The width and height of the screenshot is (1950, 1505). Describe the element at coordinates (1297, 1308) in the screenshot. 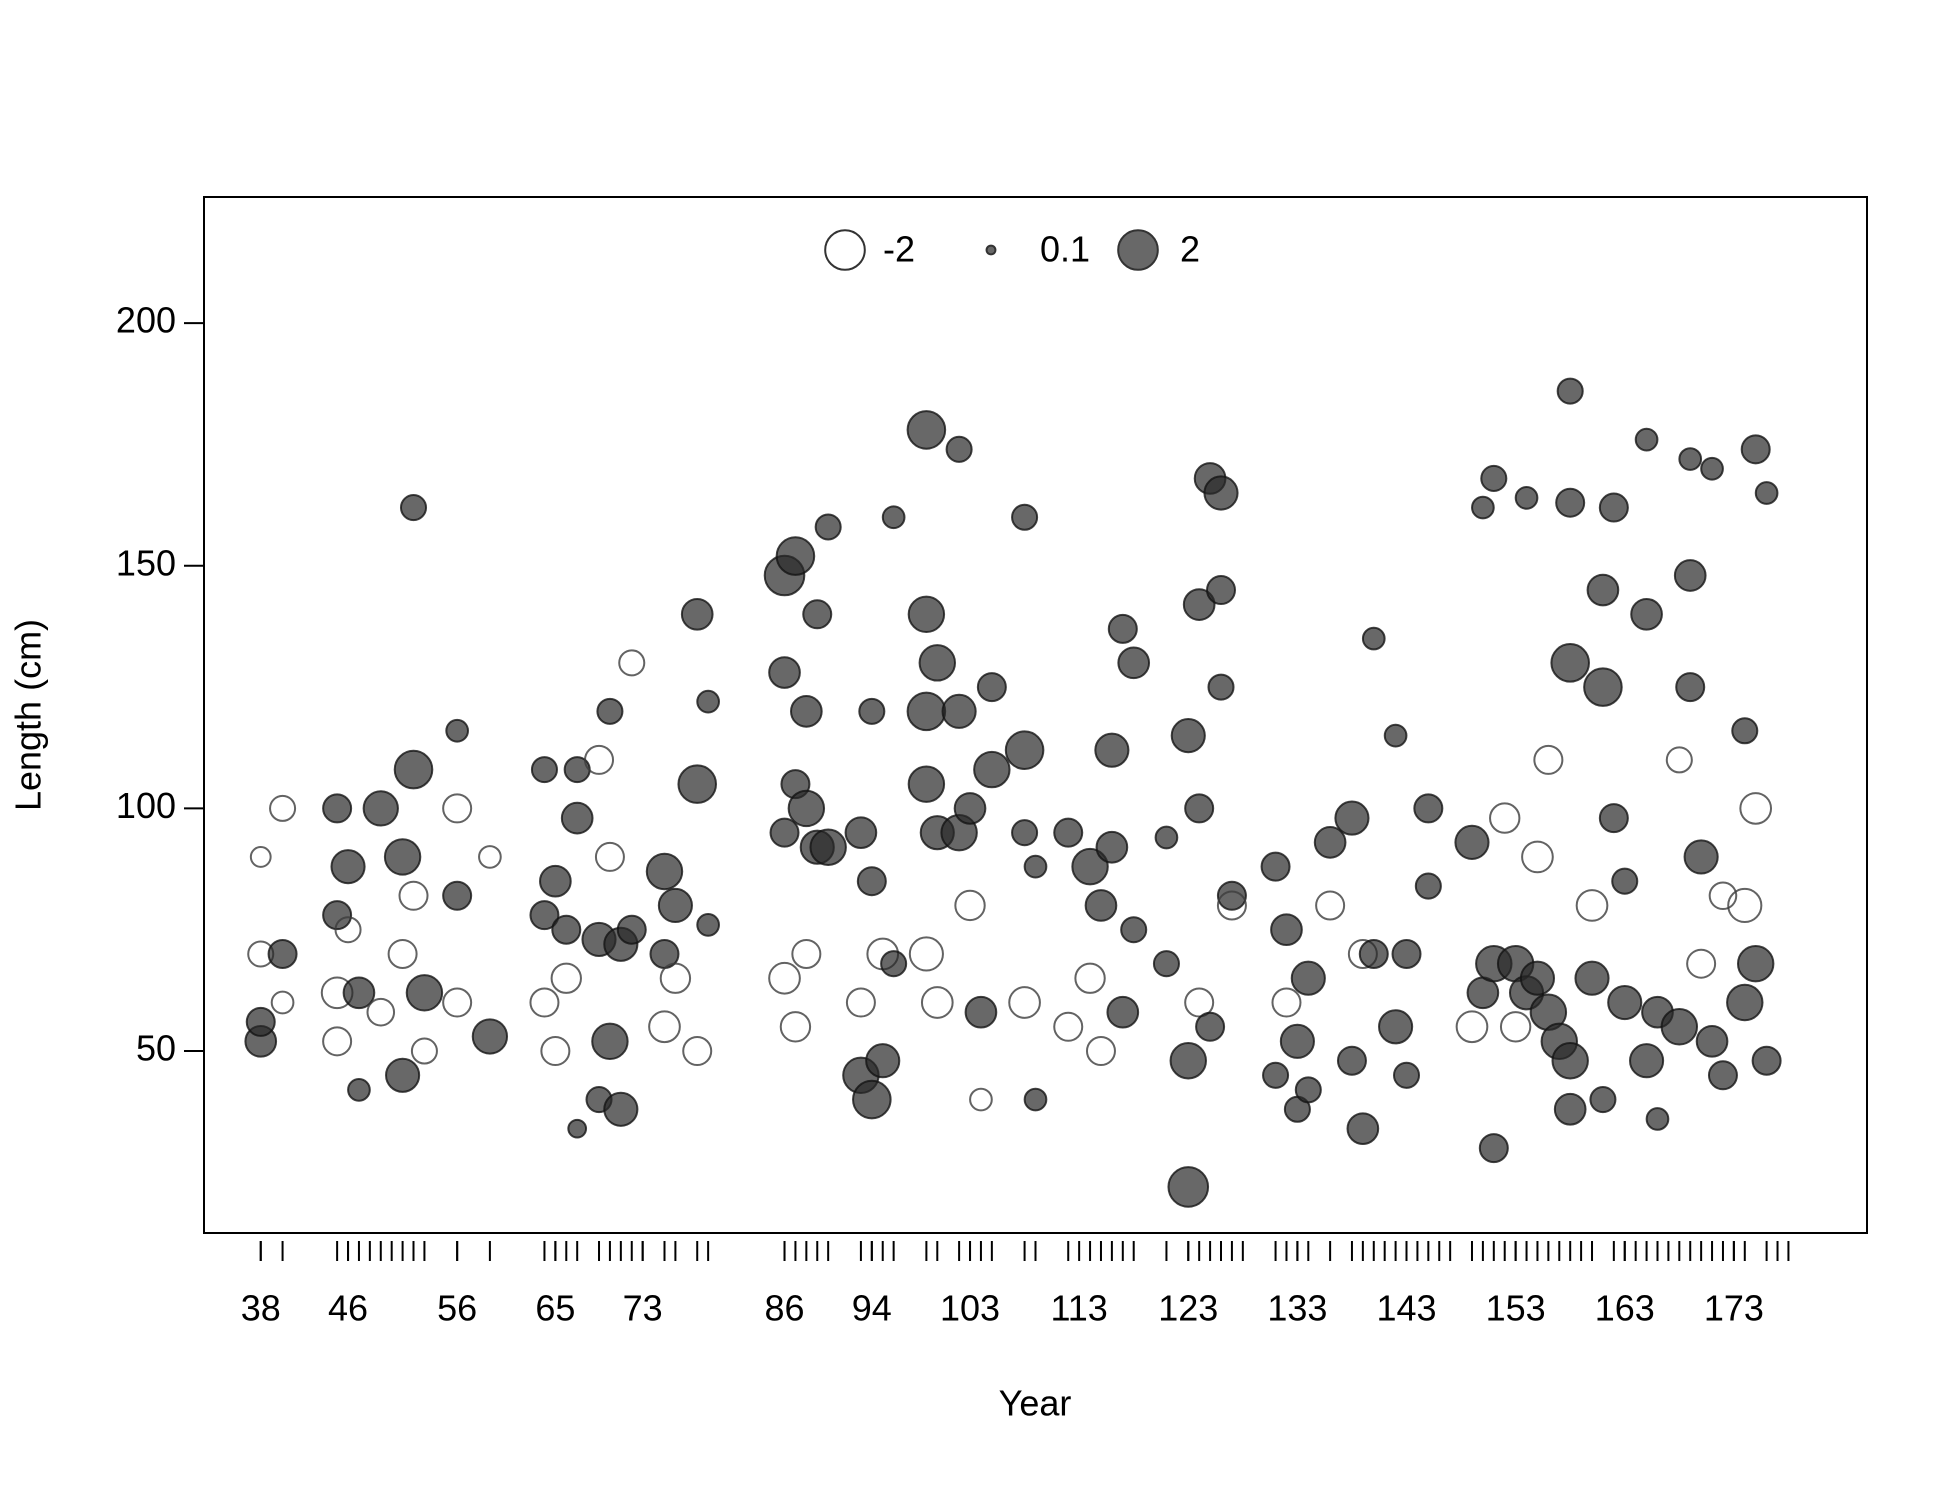

I see `x-tick-label: 133` at that location.